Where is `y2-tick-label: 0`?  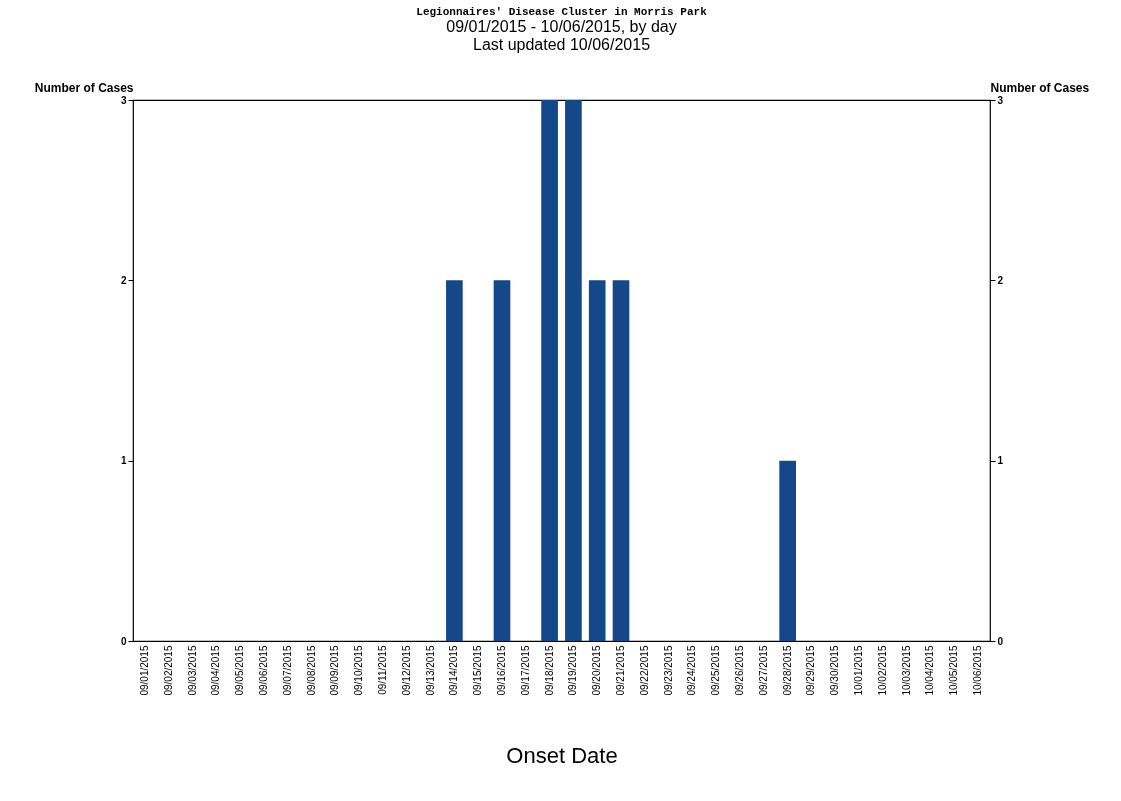
y2-tick-label: 0 is located at coordinates (1000, 641).